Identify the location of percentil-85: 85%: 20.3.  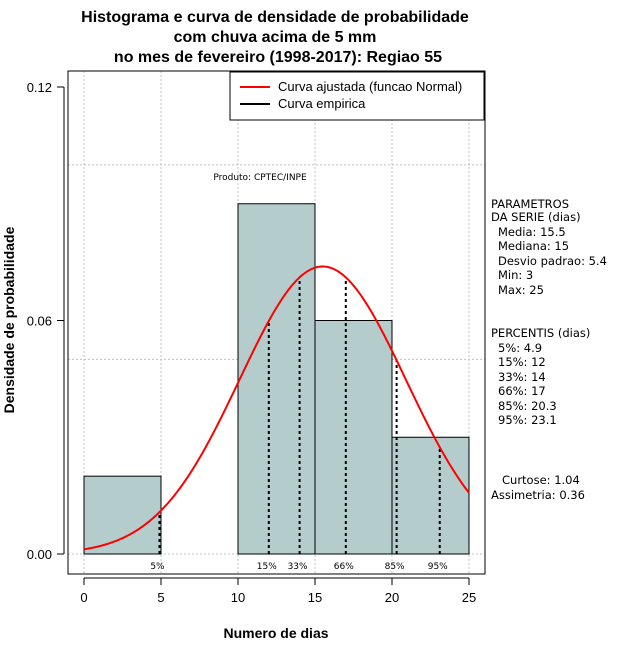
(527, 406).